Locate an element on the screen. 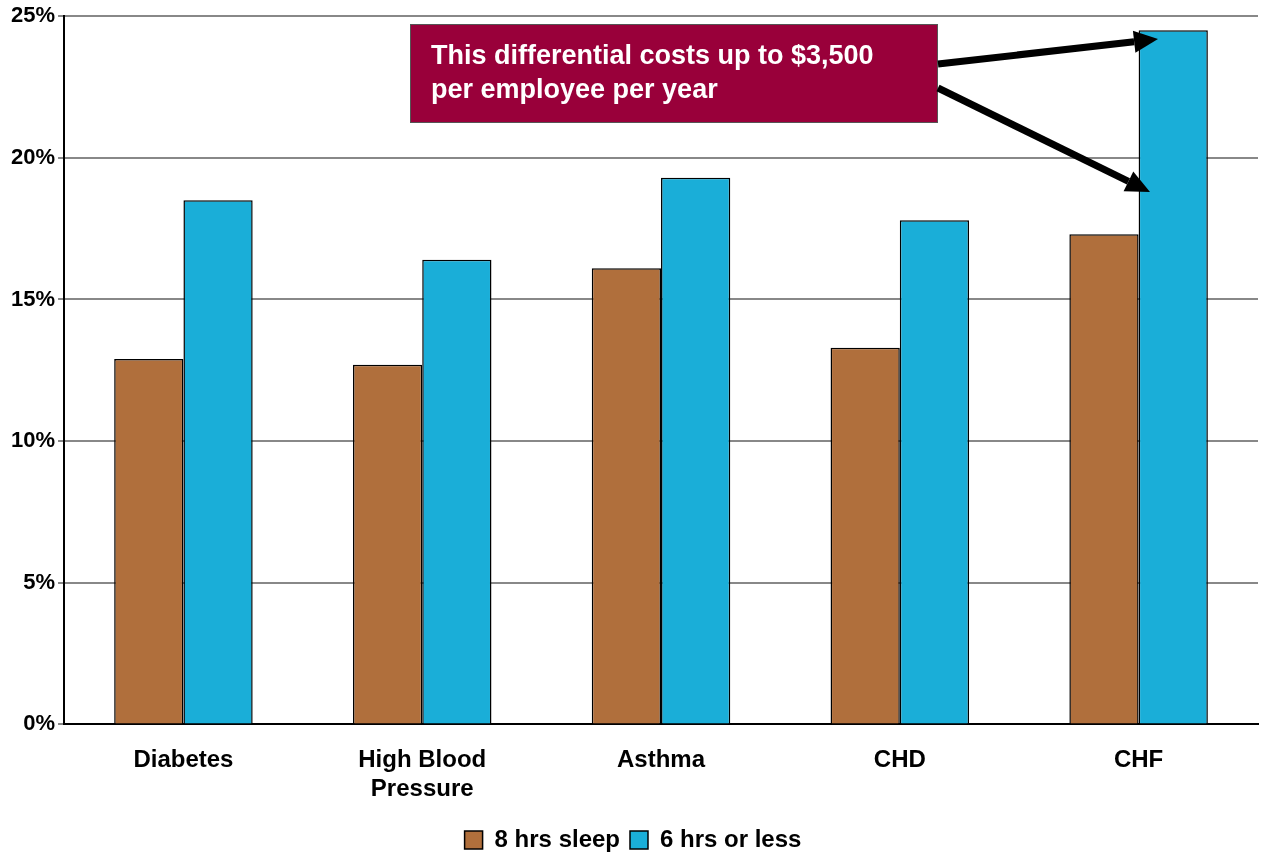 Image resolution: width=1268 pixels, height=866 pixels. y-tick-label: 25% is located at coordinates (33, 15).